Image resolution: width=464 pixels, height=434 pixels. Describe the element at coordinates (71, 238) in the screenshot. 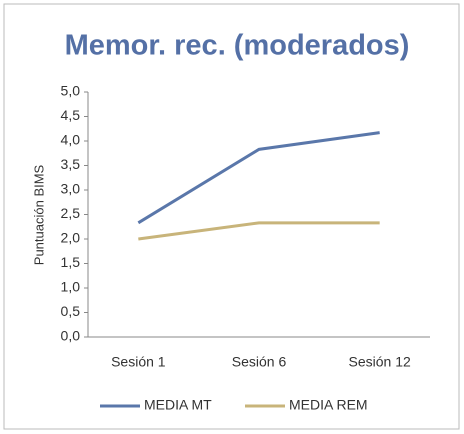

I see `y-tick-label: 2,0` at that location.